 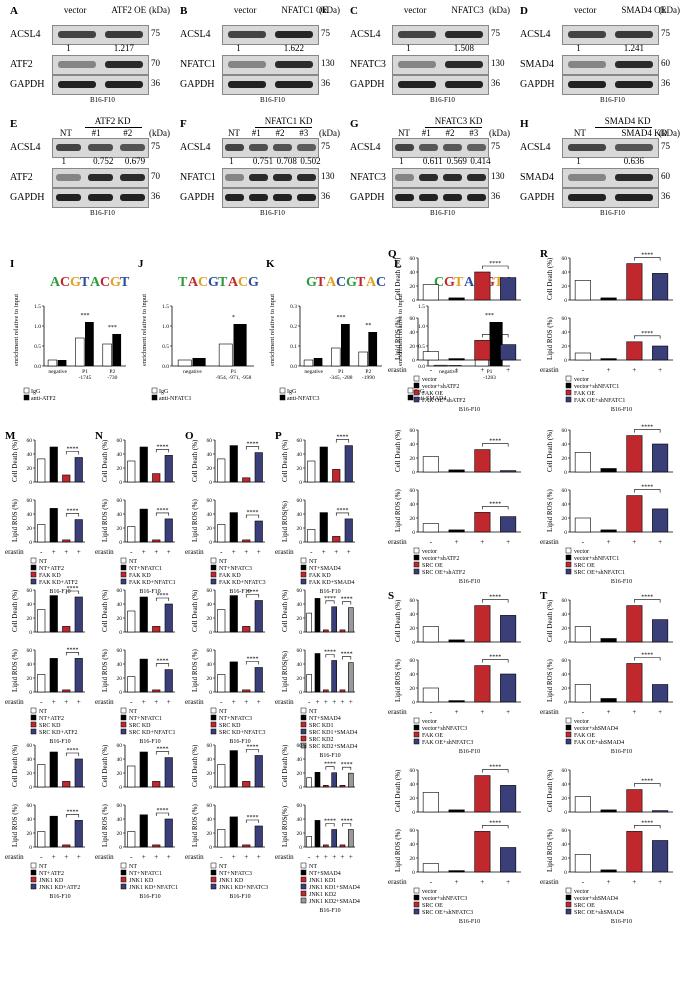 I want to click on lane-label: #2, so click(x=128, y=133).